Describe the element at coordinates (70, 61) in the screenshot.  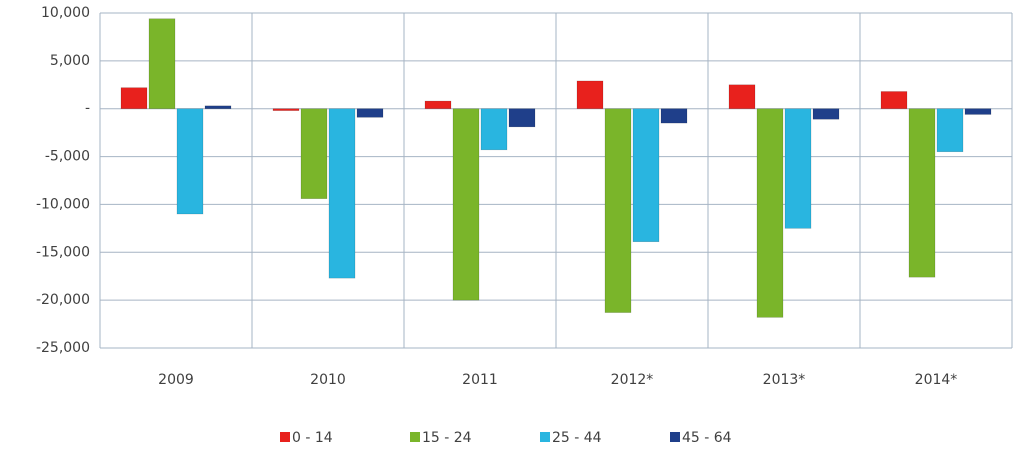
I see `y-tick-label: 5,000` at that location.